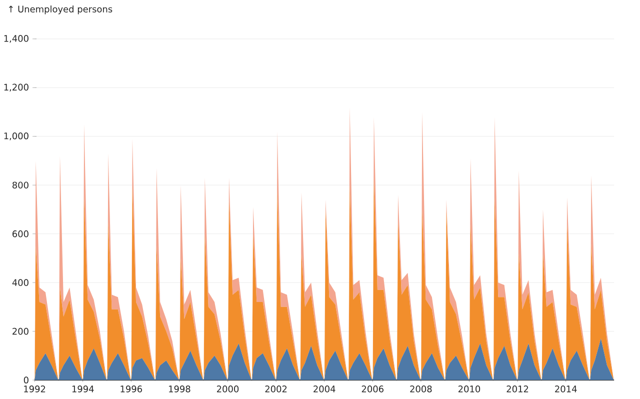  Describe the element at coordinates (83, 389) in the screenshot. I see `x-tick-label: 1994` at that location.